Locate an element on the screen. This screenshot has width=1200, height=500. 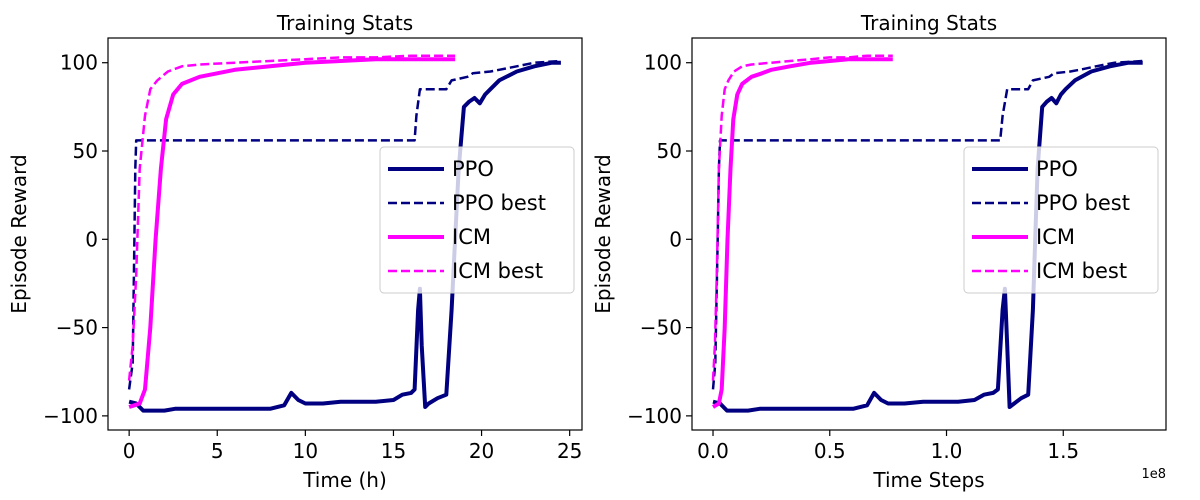
x-axis-label: Time (h) is located at coordinates (344, 480).